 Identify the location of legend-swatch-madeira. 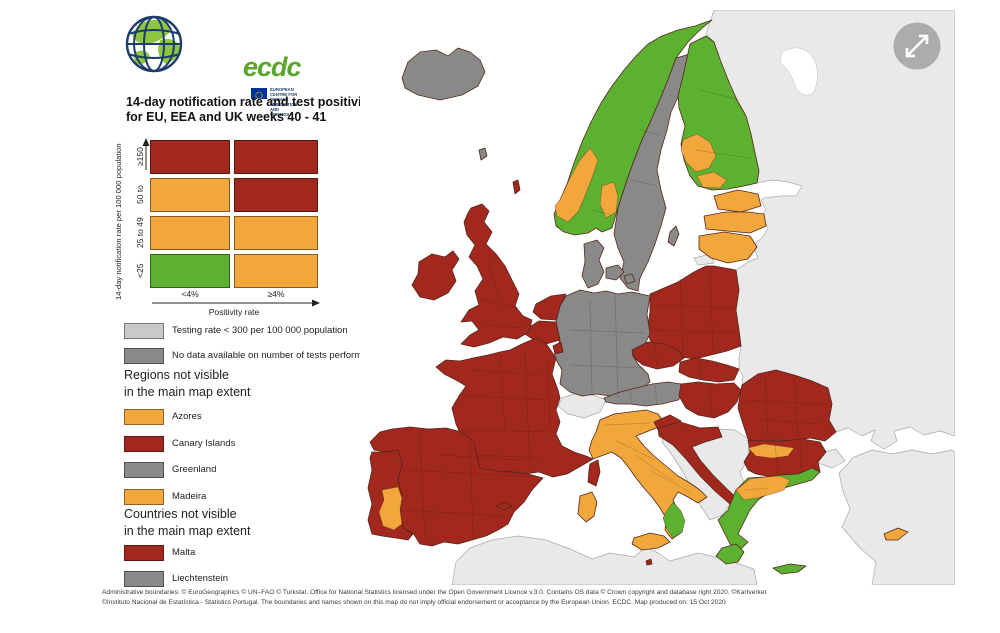
(144, 497).